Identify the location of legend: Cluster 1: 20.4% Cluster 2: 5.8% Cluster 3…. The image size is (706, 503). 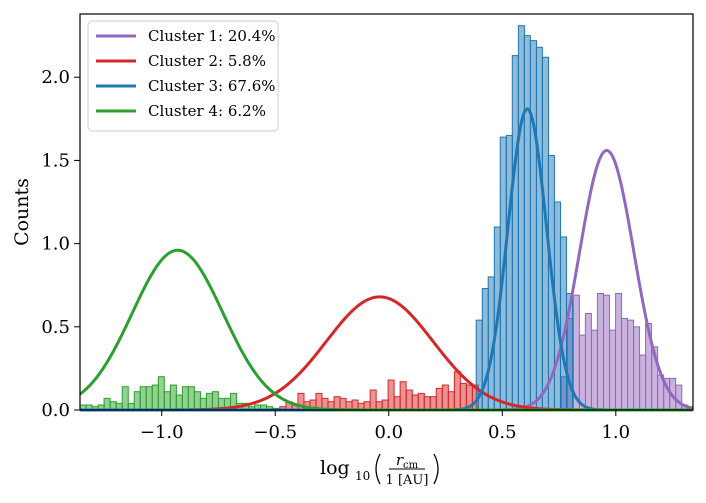
(183, 76).